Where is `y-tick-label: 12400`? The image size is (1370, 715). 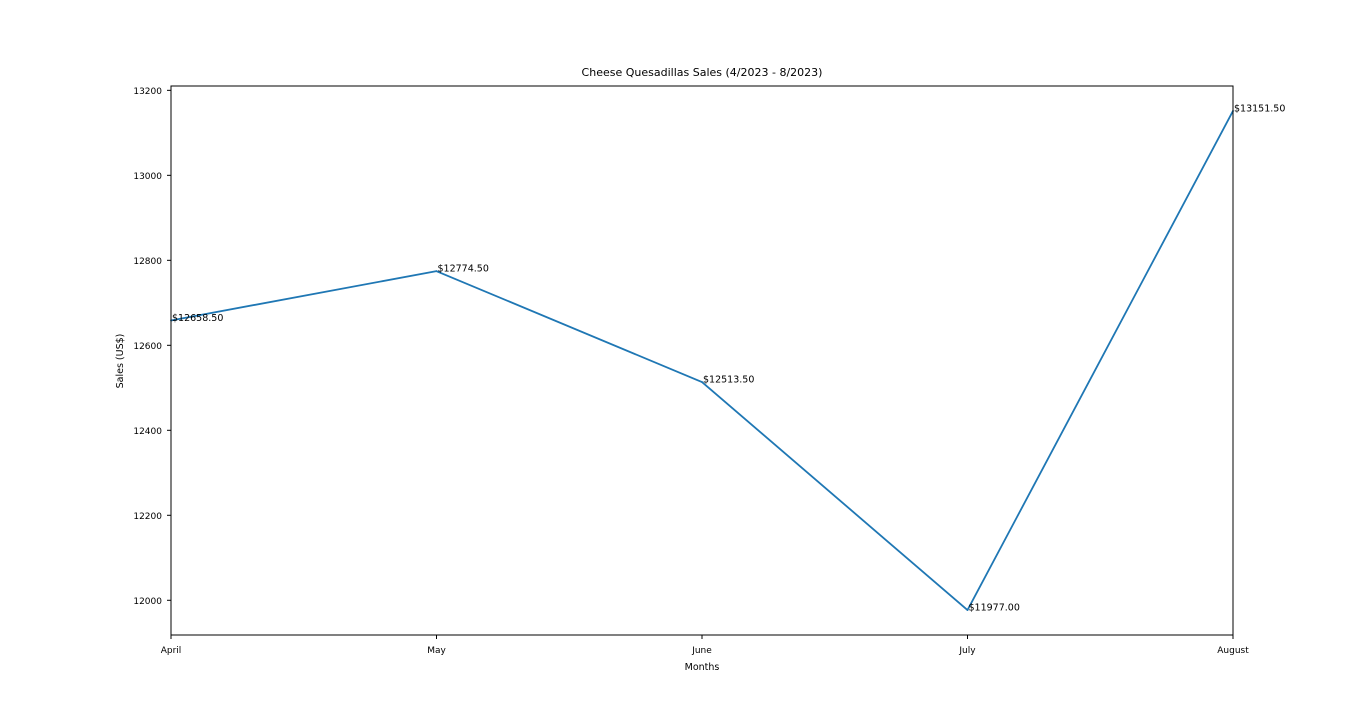
y-tick-label: 12400 is located at coordinates (147, 432).